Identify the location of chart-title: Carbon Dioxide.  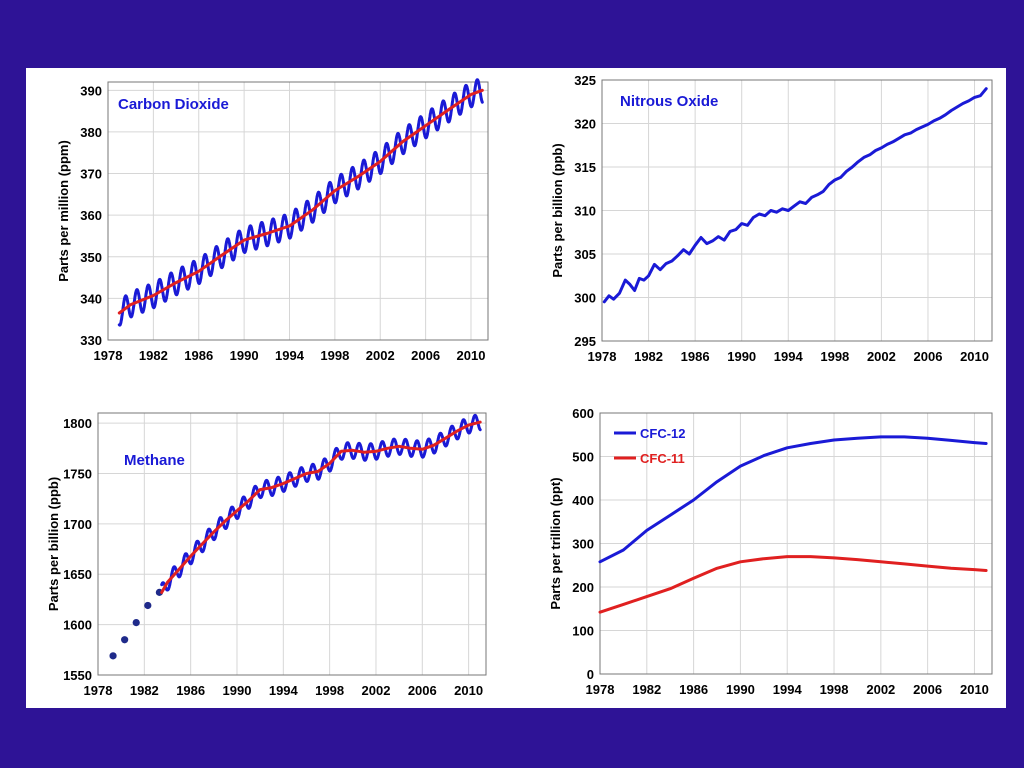
(173, 104).